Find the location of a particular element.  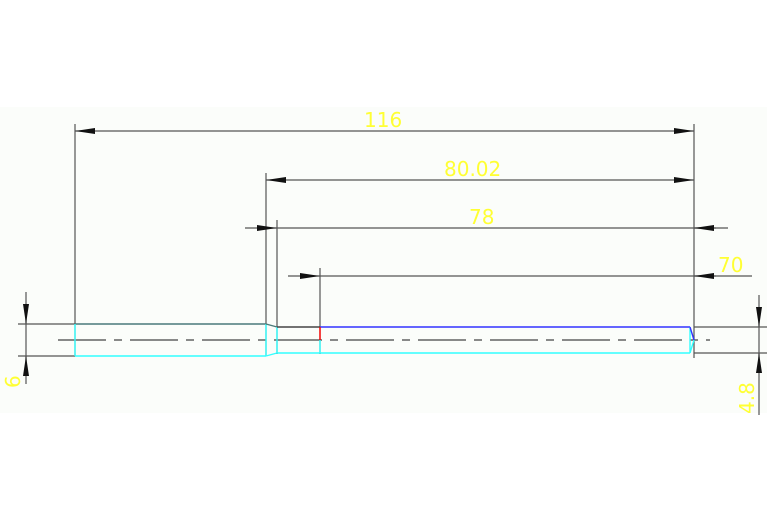

dimension-text-78: 78 is located at coordinates (481, 217).